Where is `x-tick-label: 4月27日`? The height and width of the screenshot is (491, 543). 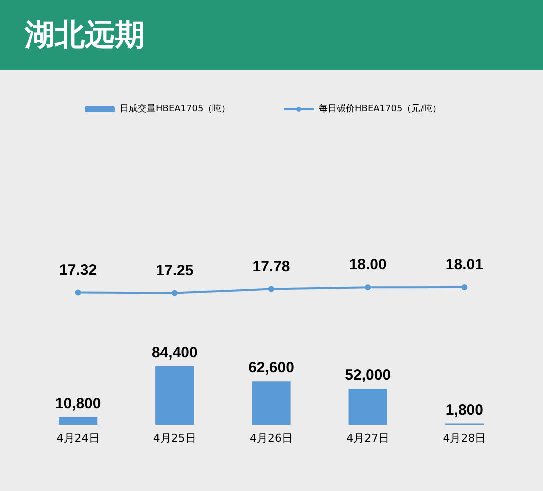
x-tick-label: 4月27日 is located at coordinates (368, 438).